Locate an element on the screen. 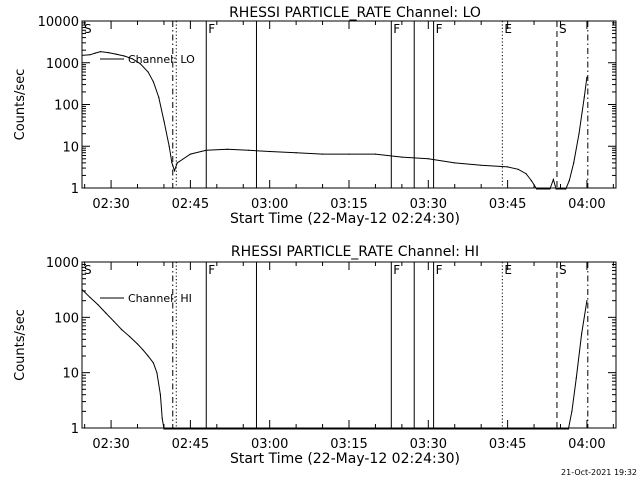 The image size is (640, 484). legend-label: Channel: HI is located at coordinates (160, 298).